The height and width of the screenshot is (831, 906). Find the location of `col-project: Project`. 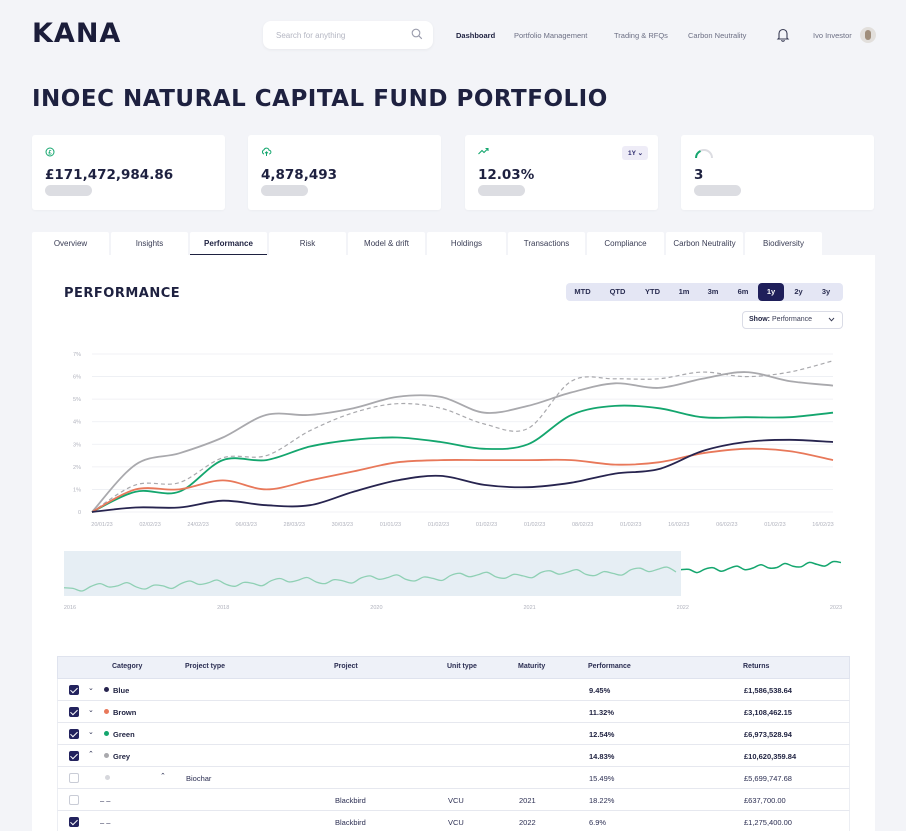

col-project: Project is located at coordinates (346, 666).